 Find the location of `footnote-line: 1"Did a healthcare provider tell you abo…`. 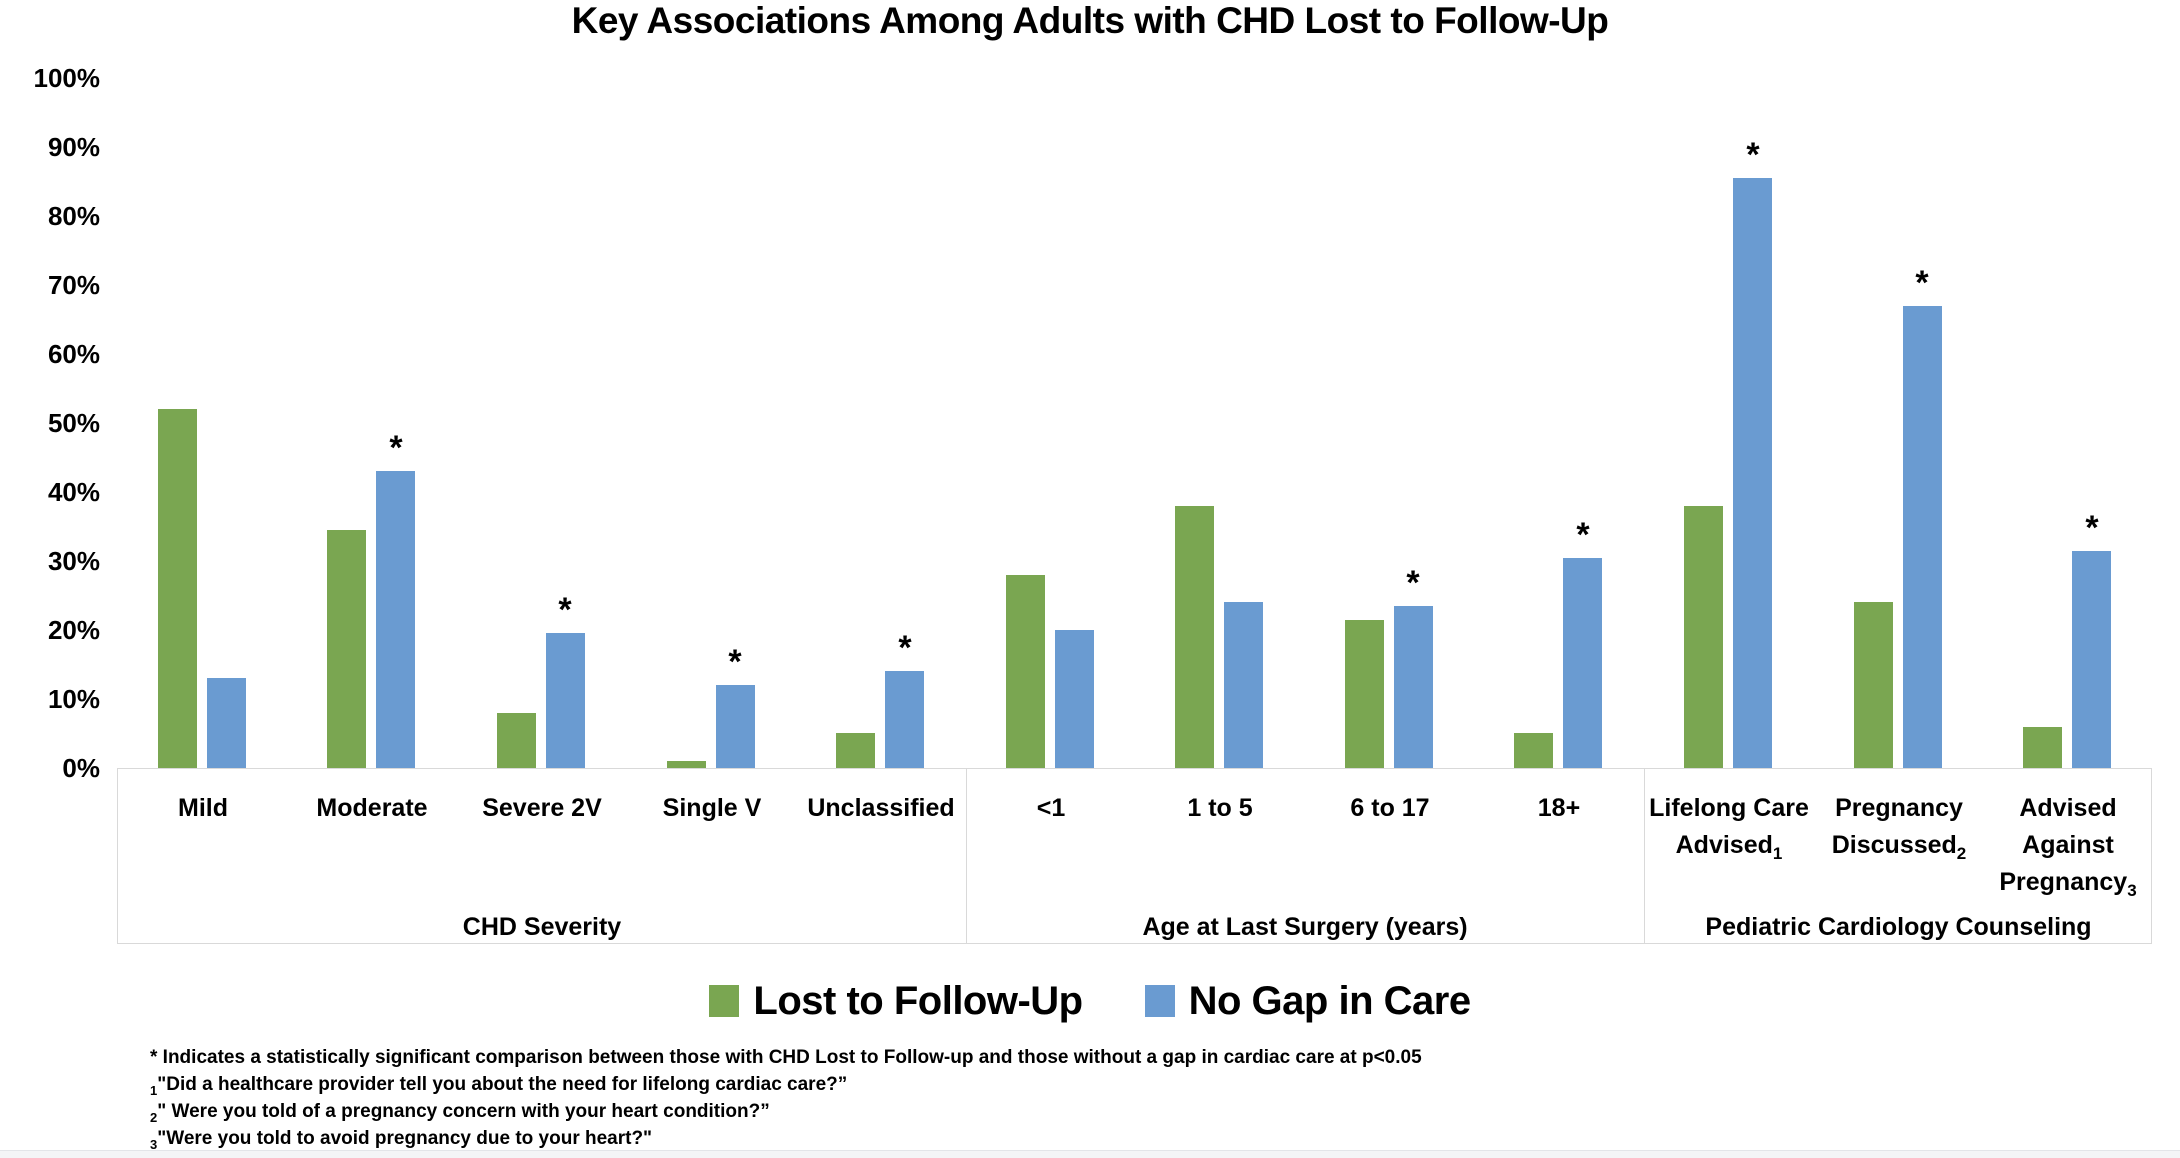

footnote-line: 1"Did a healthcare provider tell you abo… is located at coordinates (499, 1086).